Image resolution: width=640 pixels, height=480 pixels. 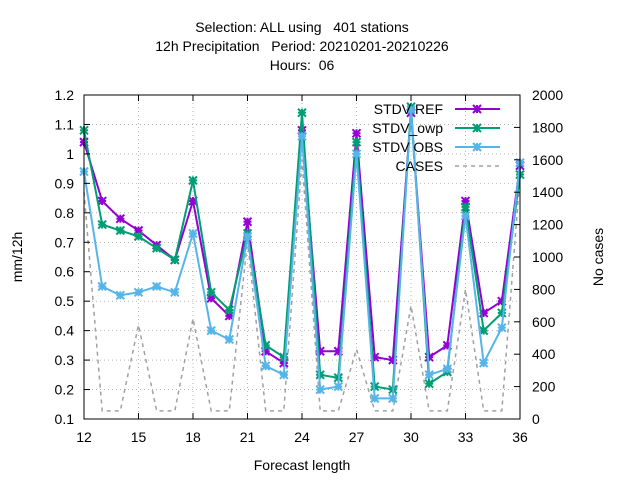 What do you see at coordinates (302, 465) in the screenshot?
I see `x-axis-label: Forecast length` at bounding box center [302, 465].